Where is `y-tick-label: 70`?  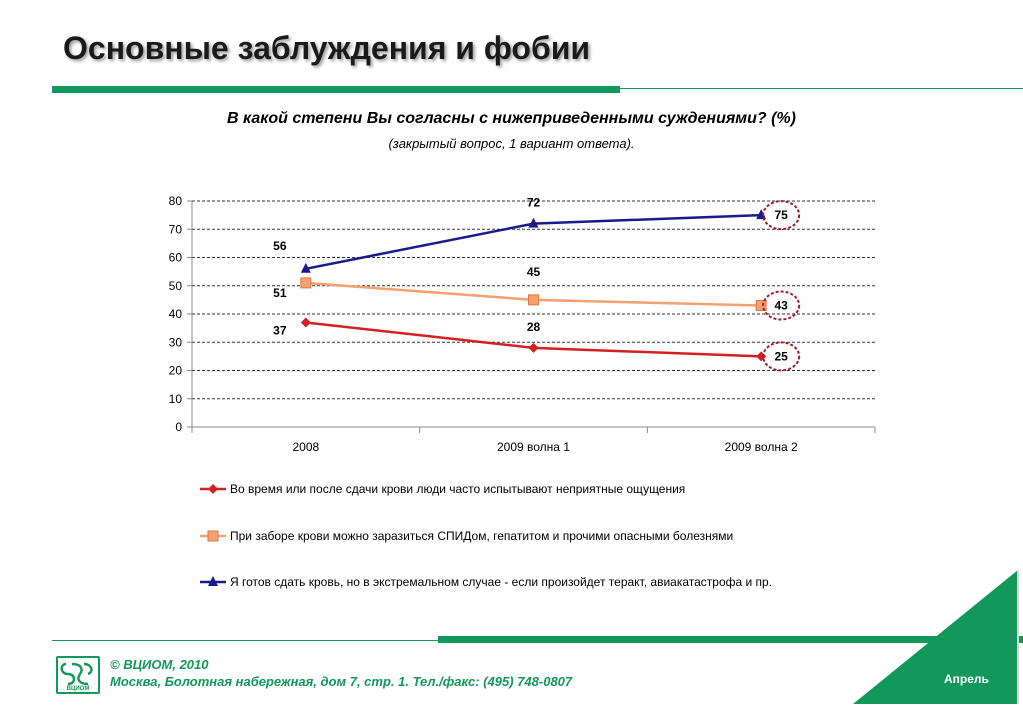 y-tick-label: 70 is located at coordinates (176, 229).